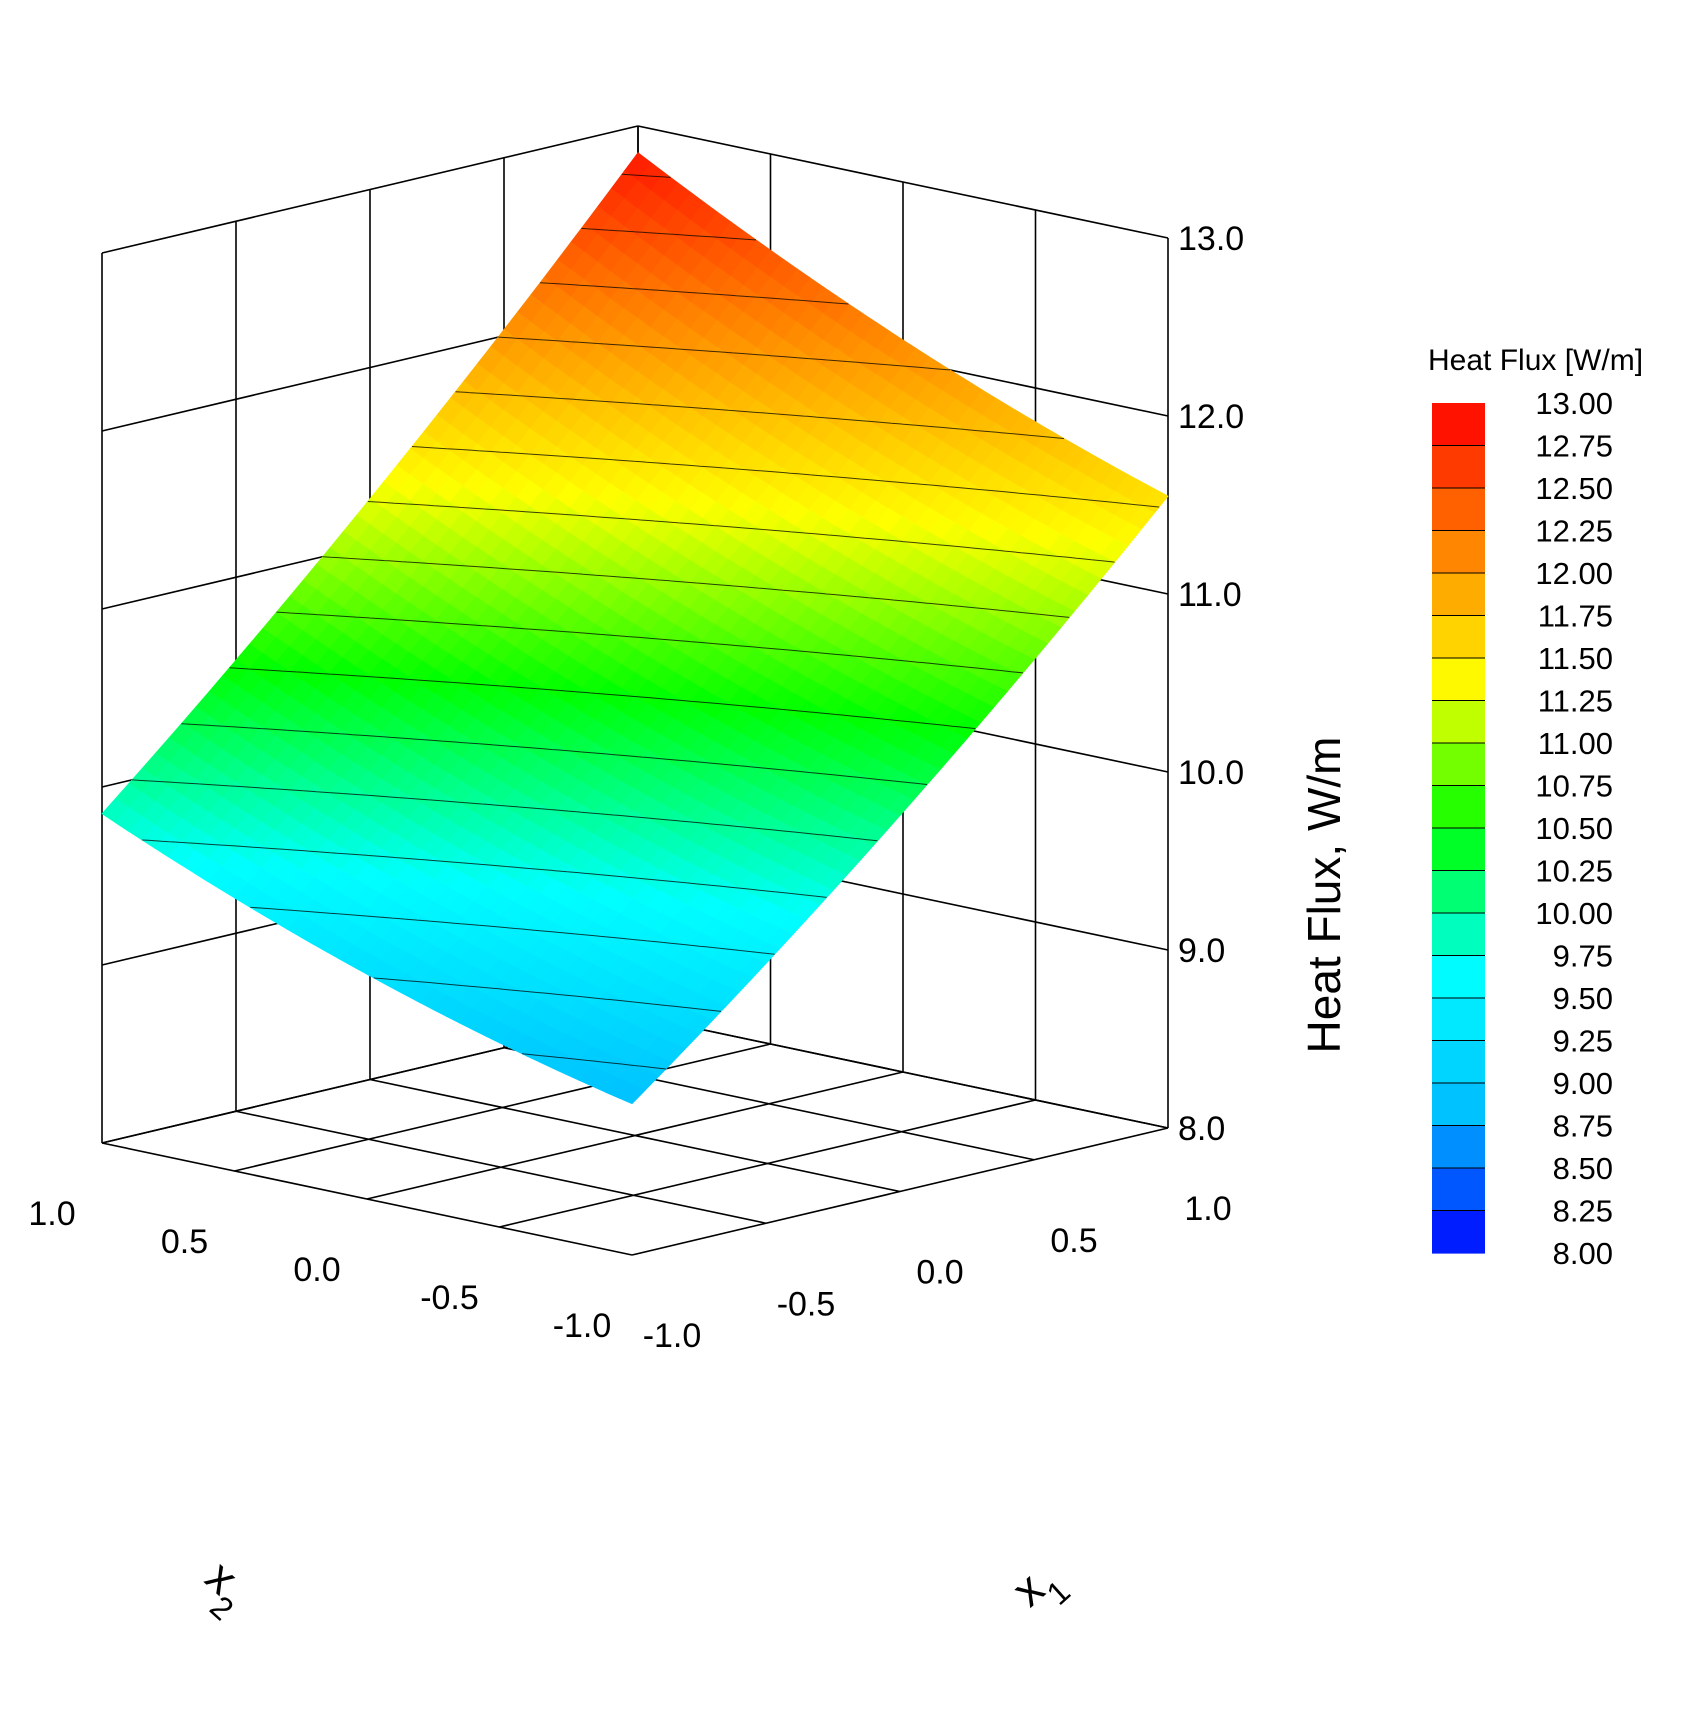 The width and height of the screenshot is (1700, 1729). What do you see at coordinates (1583, 1253) in the screenshot?
I see `colorbar-tick-label: 8.00` at bounding box center [1583, 1253].